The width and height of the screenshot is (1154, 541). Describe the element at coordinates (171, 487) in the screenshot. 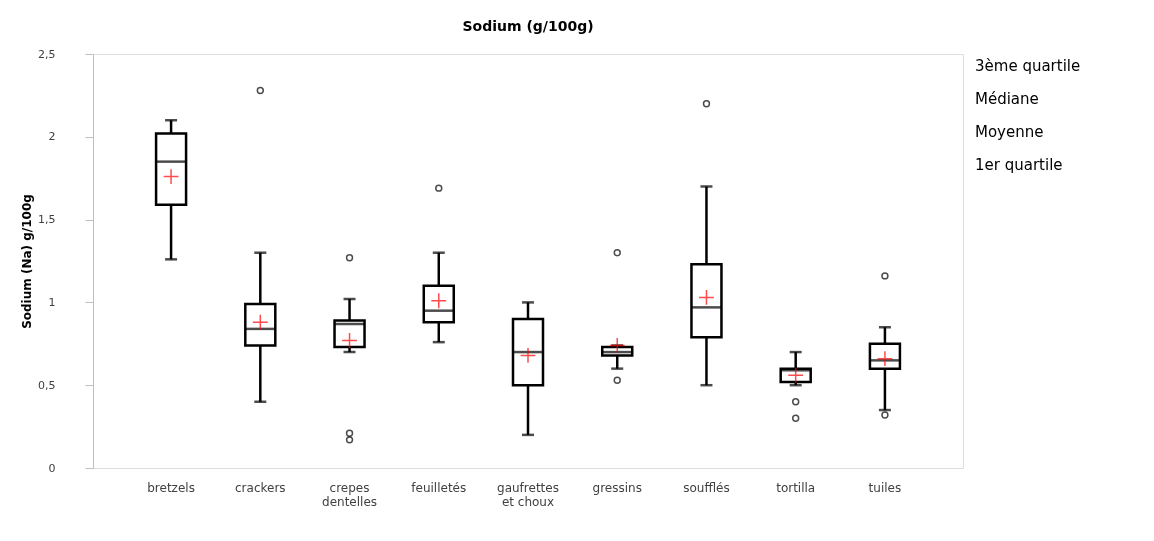

I see `x-tick-label: bretzels` at that location.